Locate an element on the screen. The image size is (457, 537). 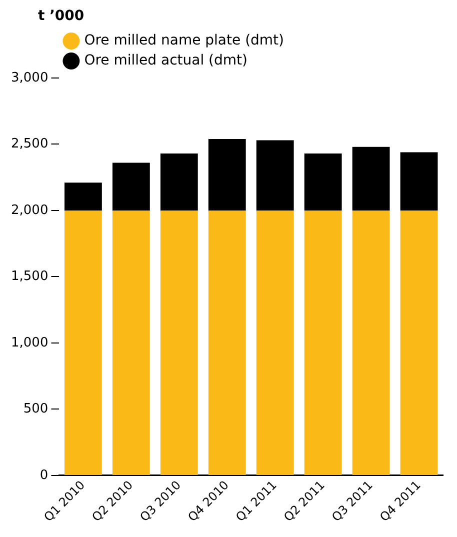
y-tick-label: 3,000 is located at coordinates (29, 78).